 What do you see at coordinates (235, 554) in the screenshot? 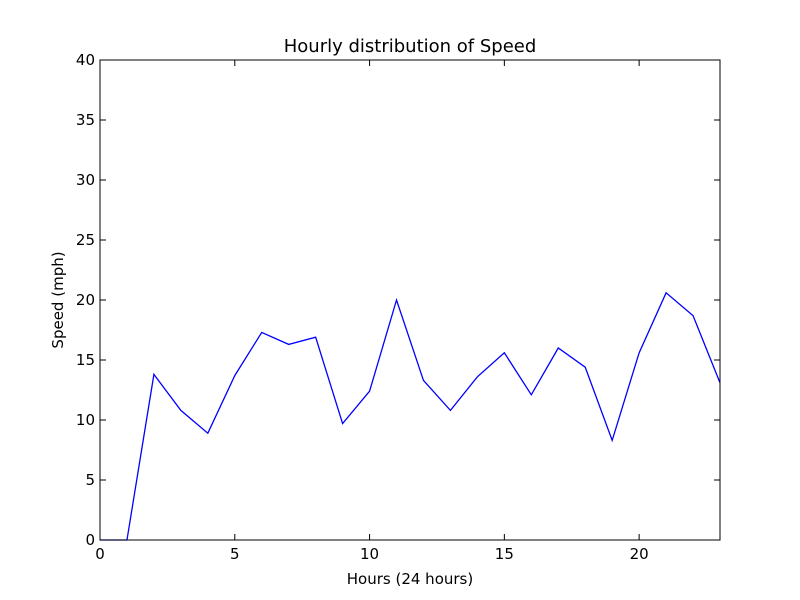
I see `x-tick-label: 5` at bounding box center [235, 554].